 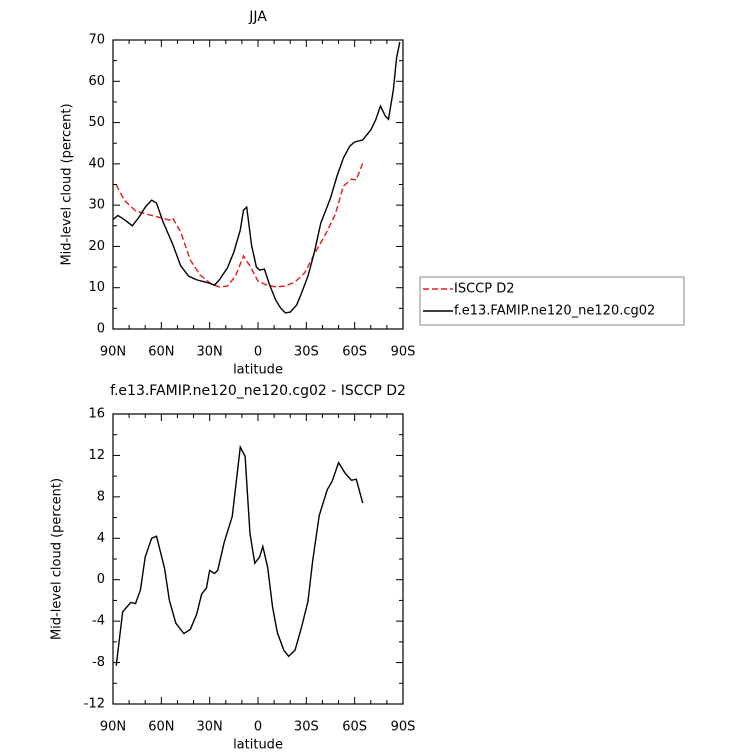 What do you see at coordinates (96, 414) in the screenshot?
I see `y-tick-label: 16` at bounding box center [96, 414].